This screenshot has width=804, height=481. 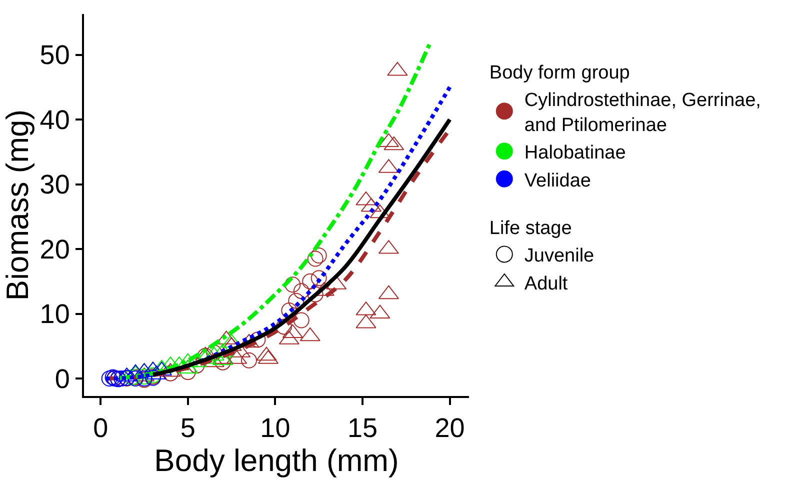 I want to click on y-tick-label: 10, so click(x=55, y=314).